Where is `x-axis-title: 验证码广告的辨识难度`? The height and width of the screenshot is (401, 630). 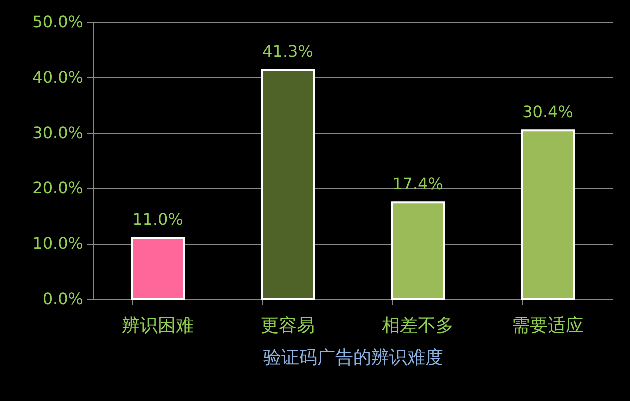 x-axis-title: 验证码广告的辨识难度 is located at coordinates (354, 358).